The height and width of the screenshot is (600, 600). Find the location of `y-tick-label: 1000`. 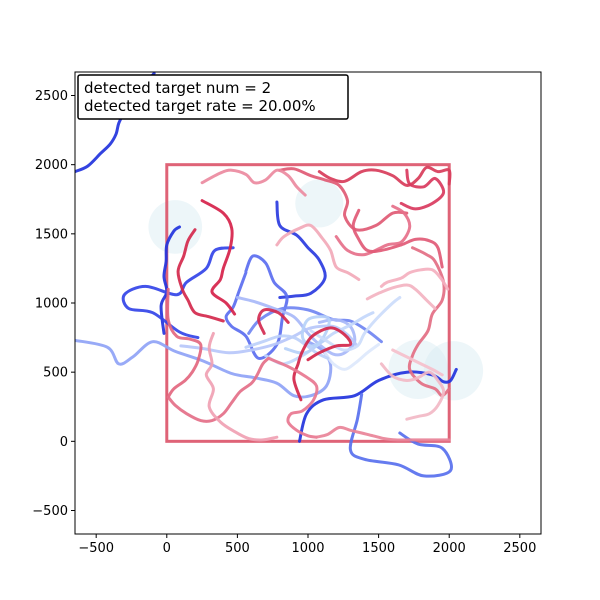

y-tick-label: 1000 is located at coordinates (51, 304).